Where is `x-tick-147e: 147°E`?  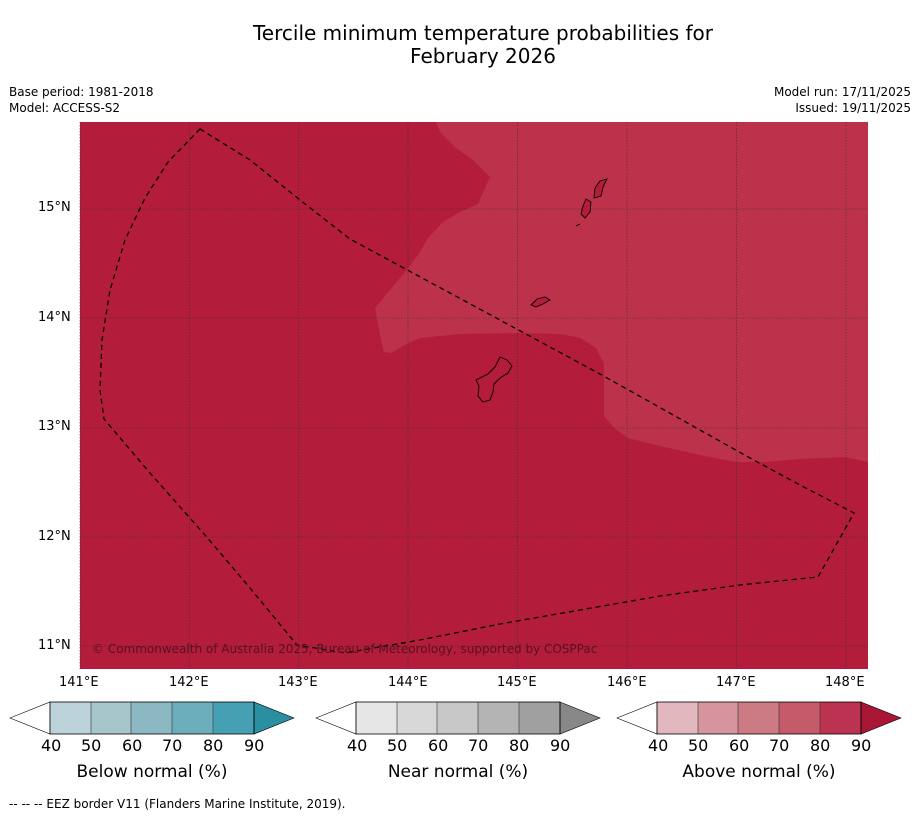 x-tick-147e: 147°E is located at coordinates (736, 682).